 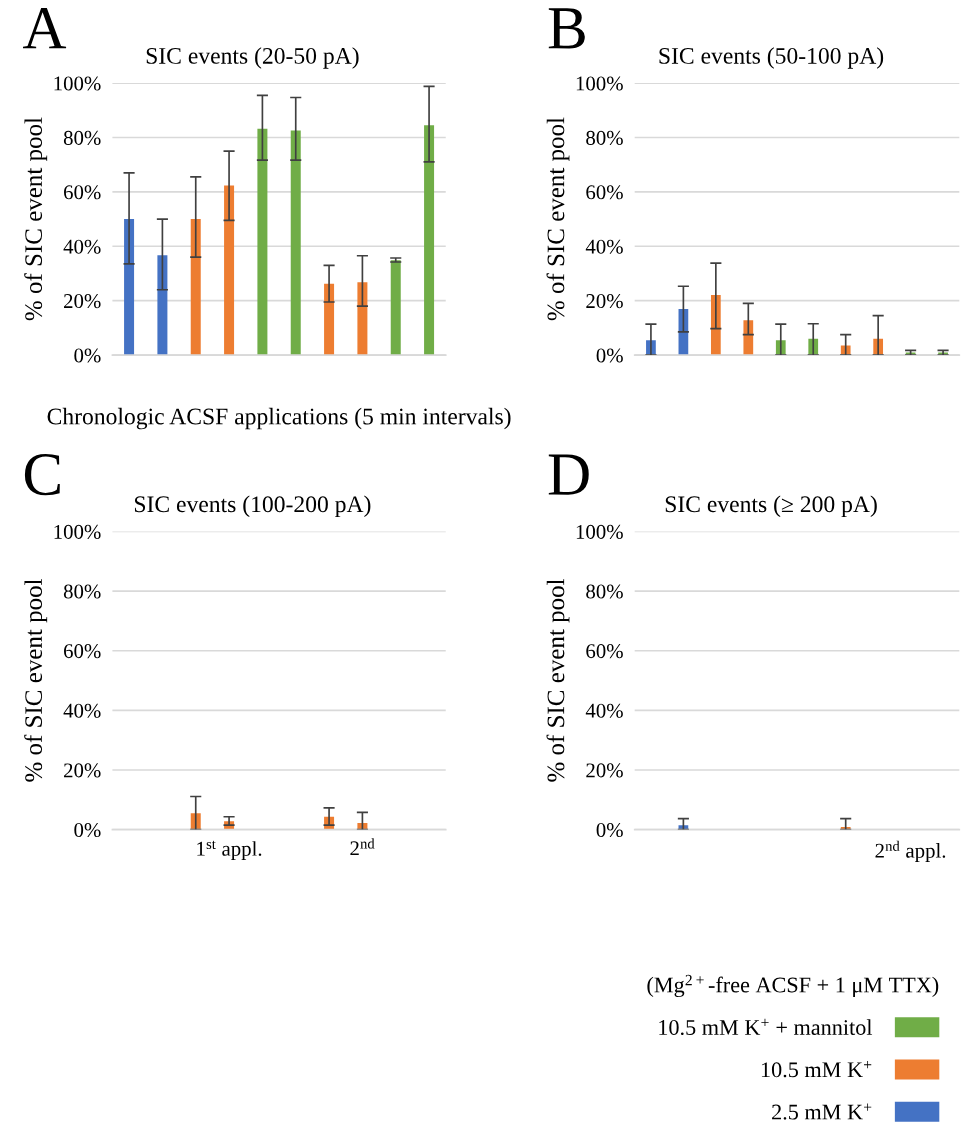 What do you see at coordinates (252, 506) in the screenshot?
I see `chart-title: SIC events (100-200 pA)` at bounding box center [252, 506].